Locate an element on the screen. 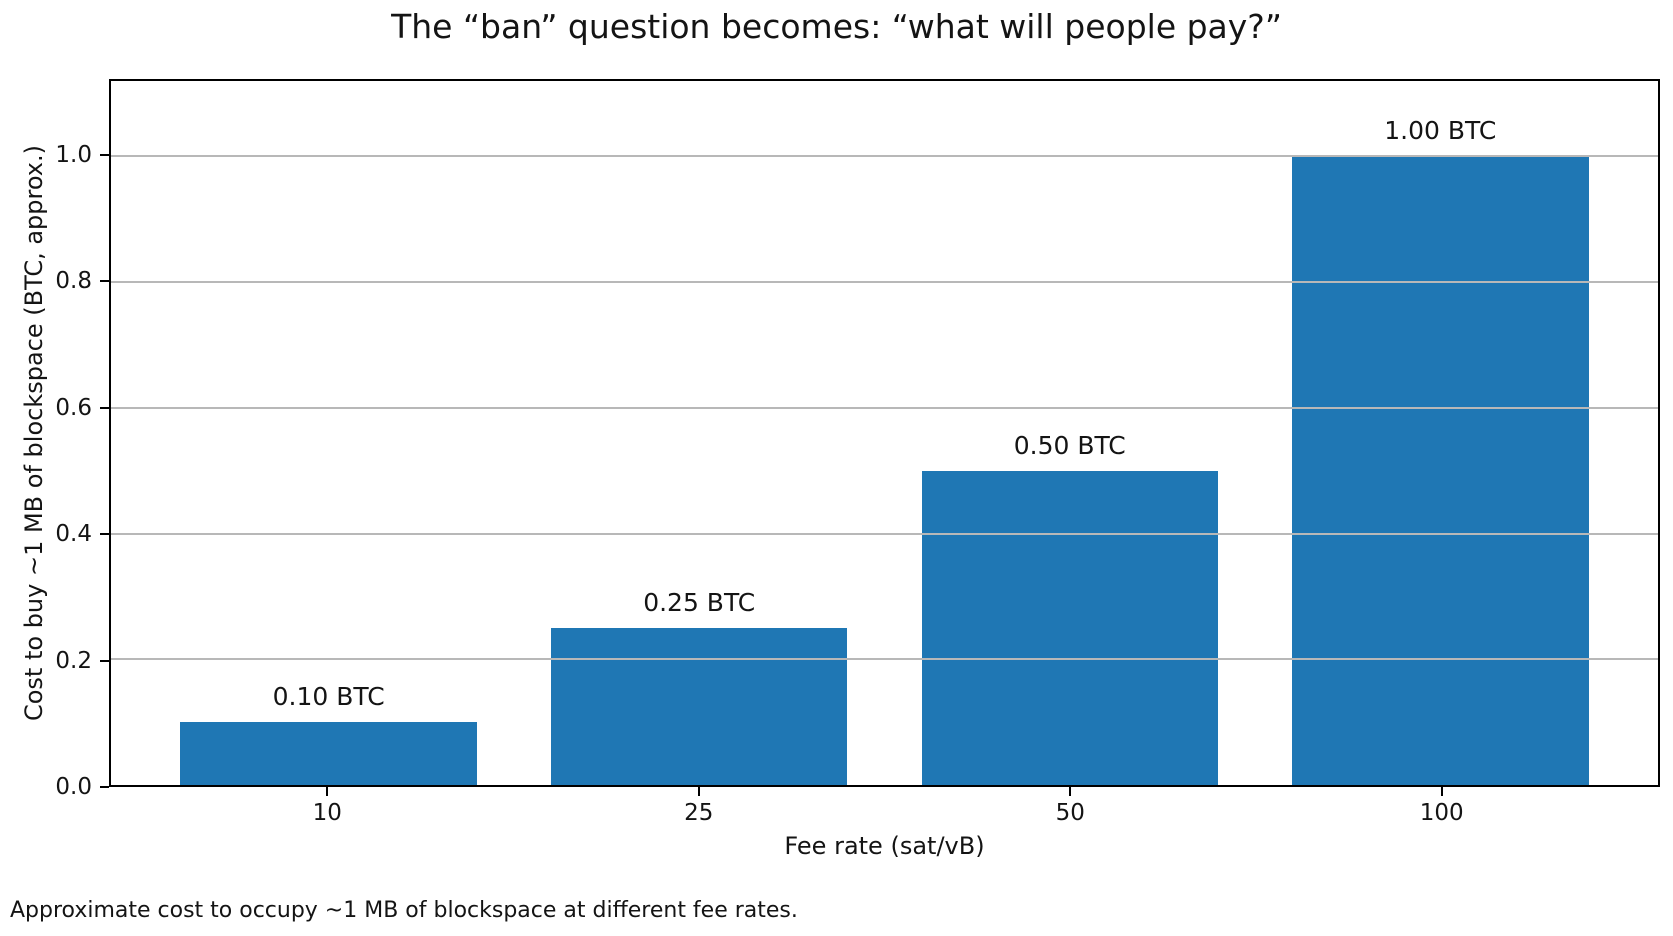 The width and height of the screenshot is (1673, 936). x-axis-label: Fee rate (sat/vB) is located at coordinates (884, 846).